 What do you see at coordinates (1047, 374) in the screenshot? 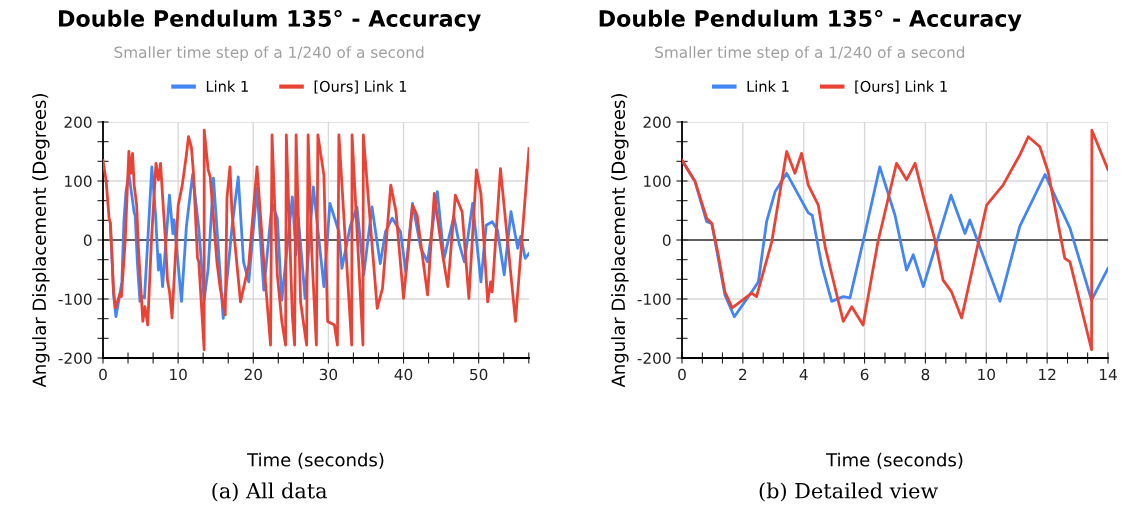
I see `x-tick-label: 12` at bounding box center [1047, 374].